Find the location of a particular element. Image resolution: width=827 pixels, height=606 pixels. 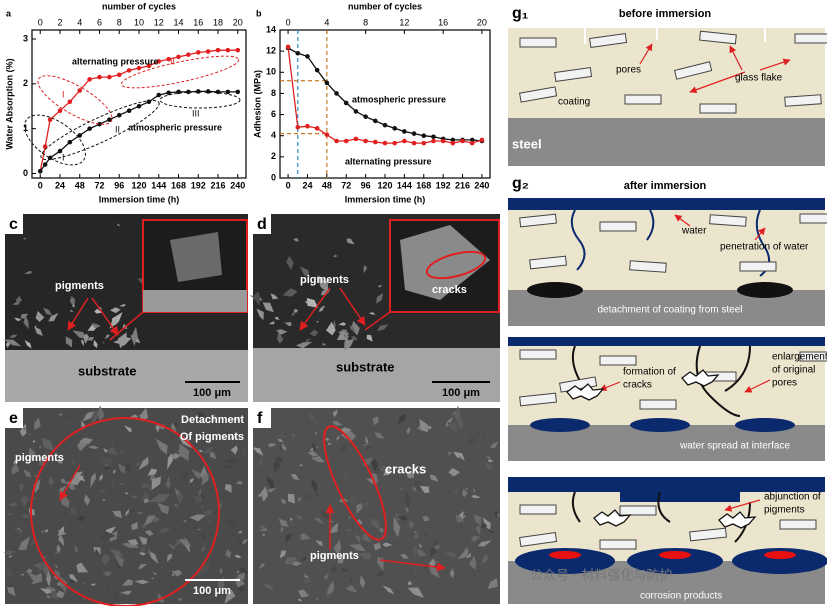

schematic-label: penetration of water is located at coordinates (764, 247).